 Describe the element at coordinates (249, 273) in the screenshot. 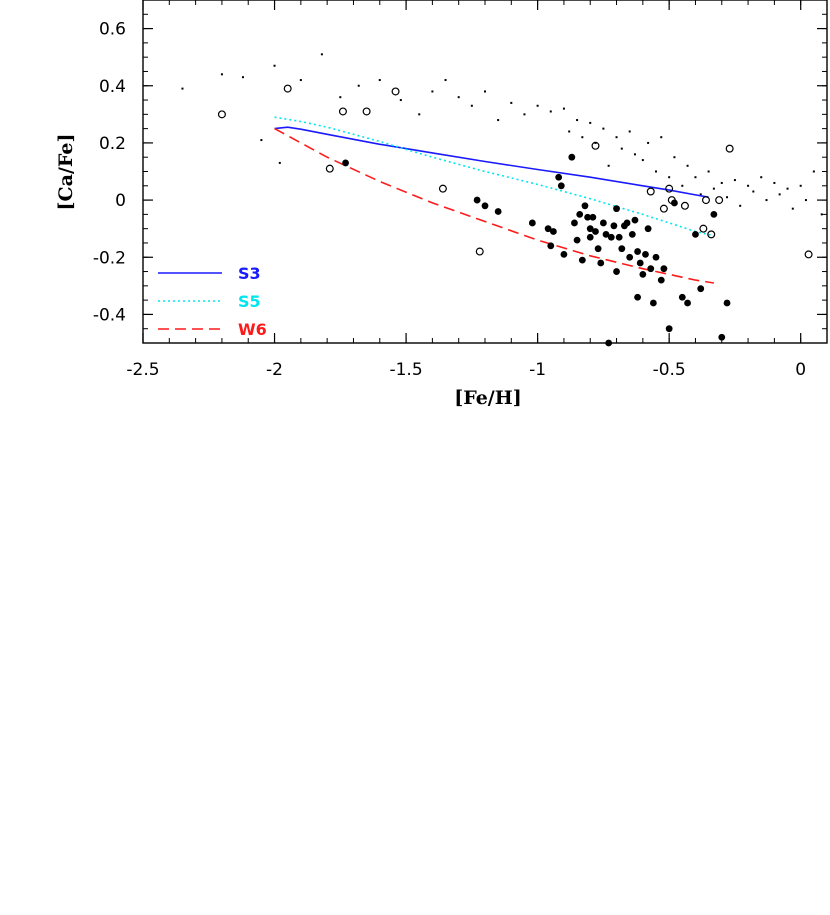

I see `legend-label-s3: S3` at that location.